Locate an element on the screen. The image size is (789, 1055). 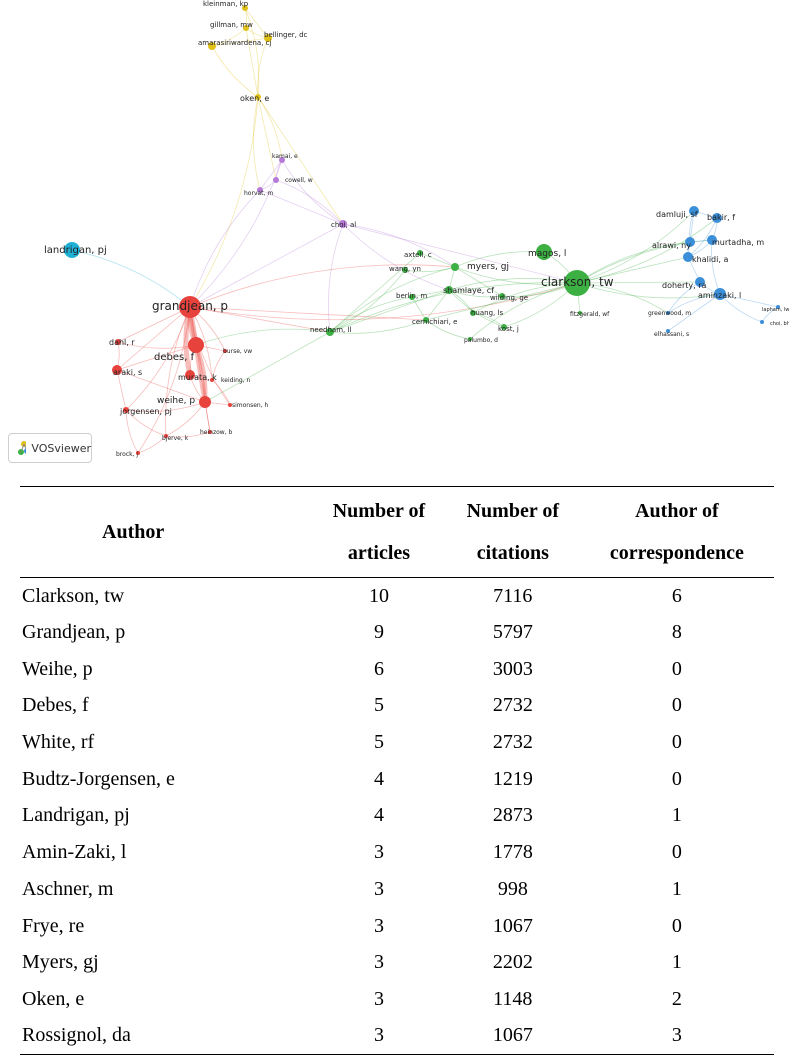
network-node-label: wang, yn is located at coordinates (405, 269).